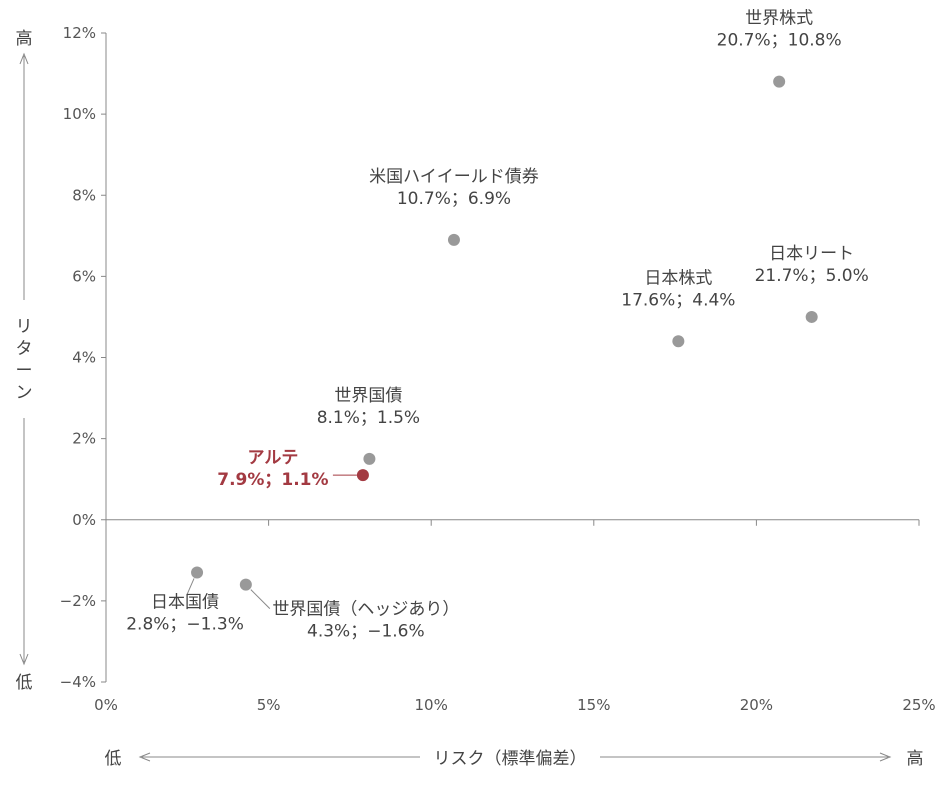  What do you see at coordinates (362, 475) in the screenshot?
I see `highlight-point` at bounding box center [362, 475].